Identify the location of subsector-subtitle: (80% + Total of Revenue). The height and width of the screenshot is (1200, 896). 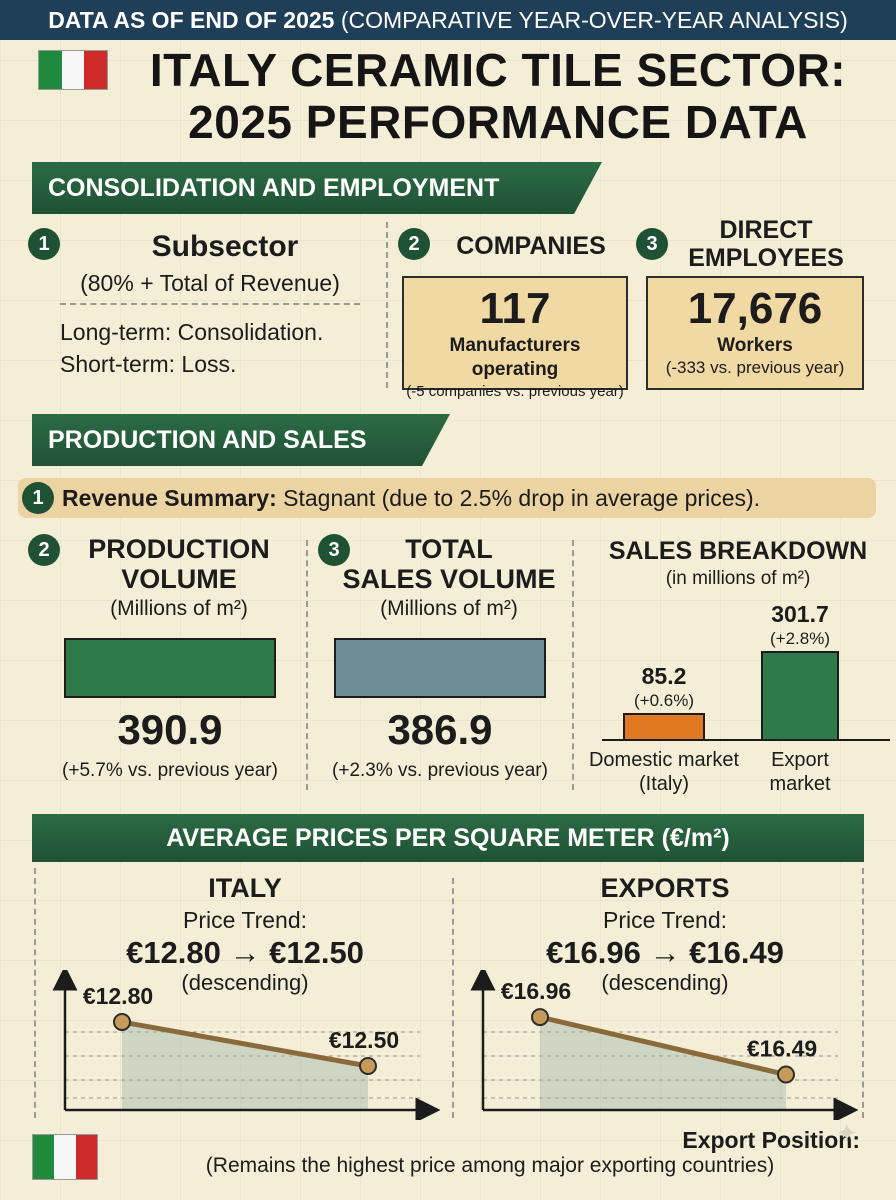
(210, 283).